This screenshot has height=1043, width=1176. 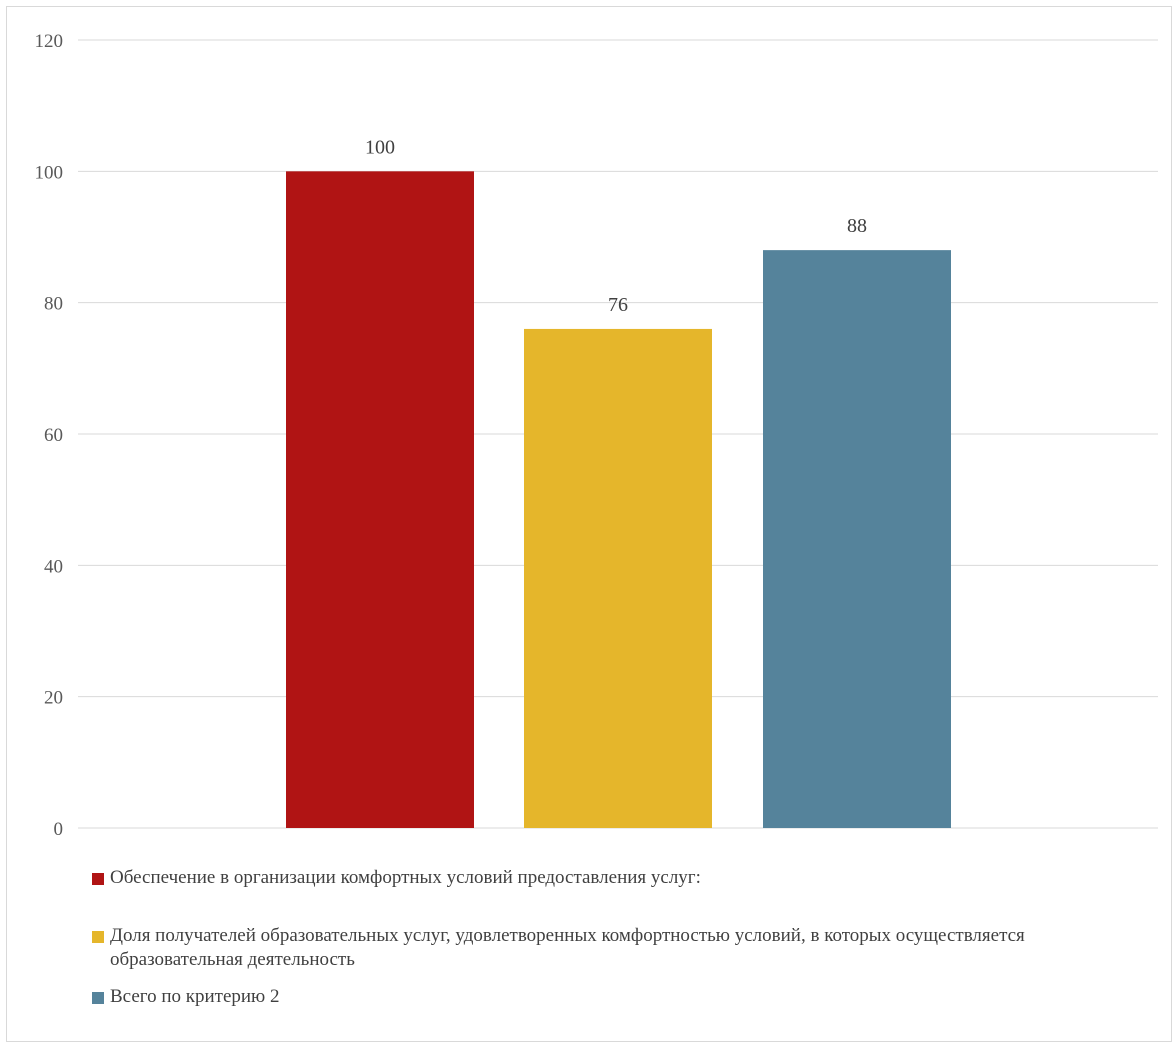 I want to click on data-label-3: 88, so click(x=857, y=226).